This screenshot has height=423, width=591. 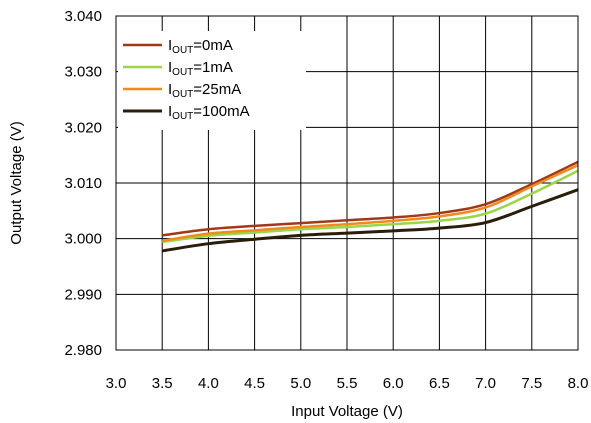 I want to click on y-tick-label: 3.040, so click(x=83, y=16).